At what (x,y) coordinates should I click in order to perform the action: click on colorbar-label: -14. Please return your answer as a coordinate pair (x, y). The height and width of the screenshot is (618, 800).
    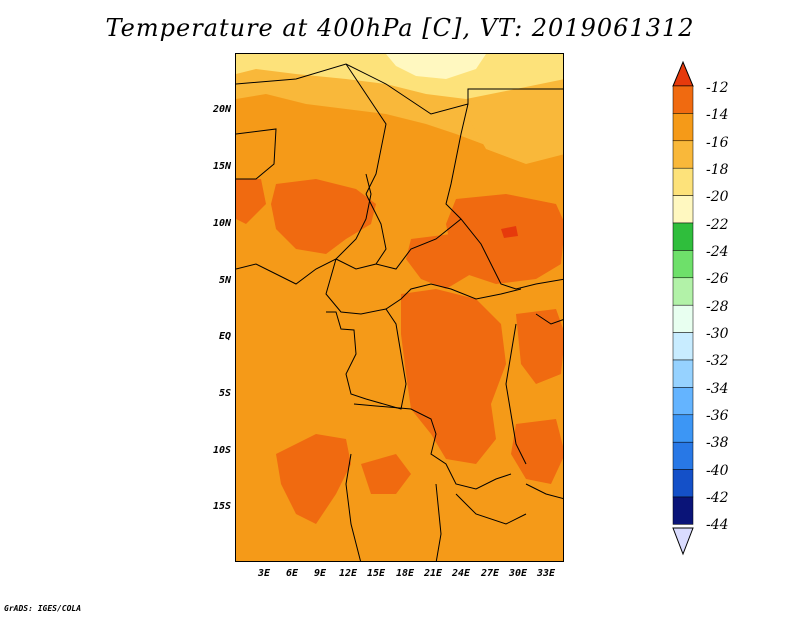
    Looking at the image, I should click on (717, 115).